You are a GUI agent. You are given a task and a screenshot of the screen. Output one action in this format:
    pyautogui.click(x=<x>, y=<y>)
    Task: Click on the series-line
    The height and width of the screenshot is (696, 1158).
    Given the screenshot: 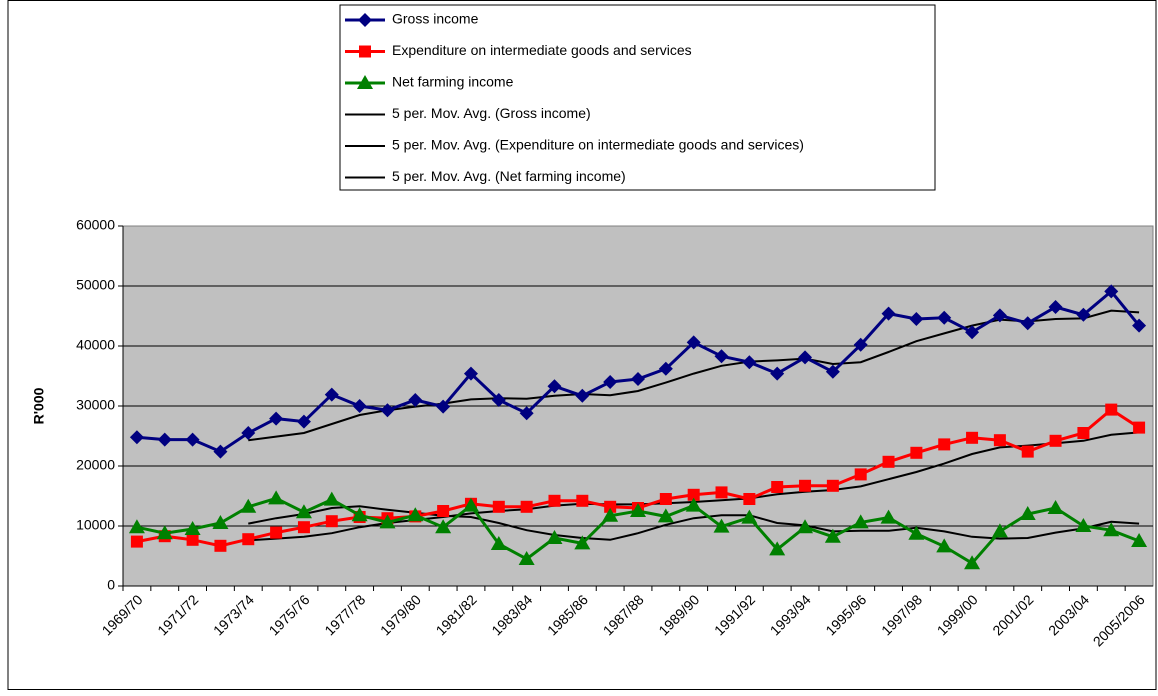 What is the action you would take?
    pyautogui.click(x=694, y=523)
    